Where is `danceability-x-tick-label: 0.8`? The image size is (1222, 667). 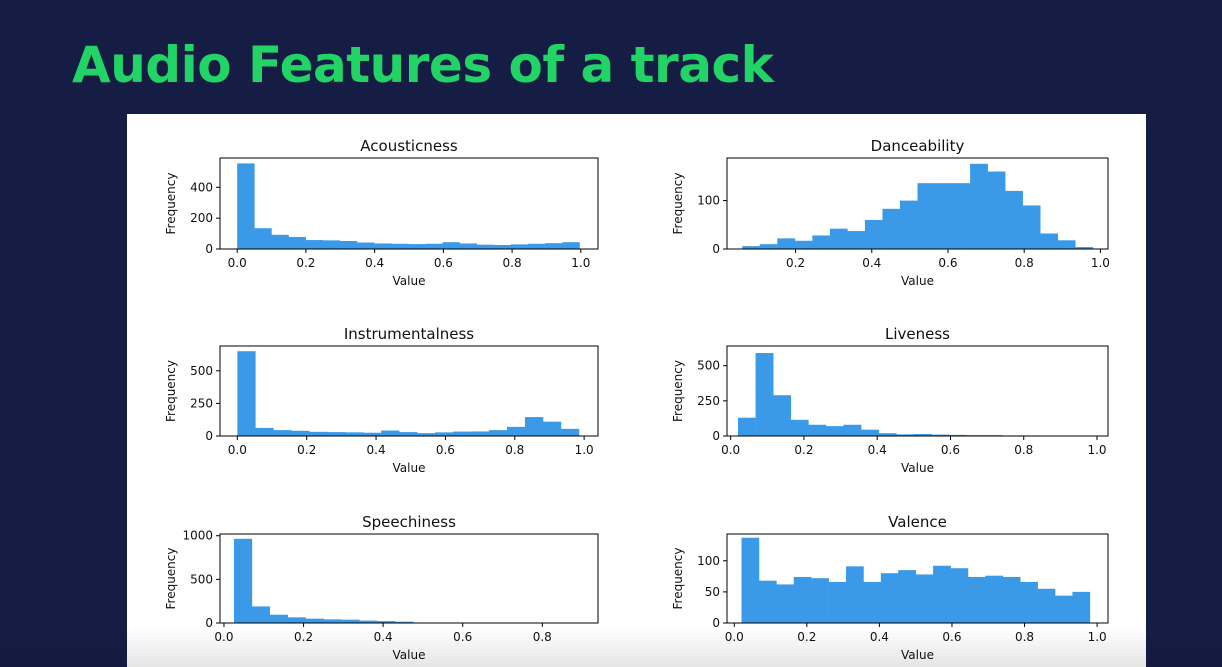
danceability-x-tick-label: 0.8 is located at coordinates (1024, 263).